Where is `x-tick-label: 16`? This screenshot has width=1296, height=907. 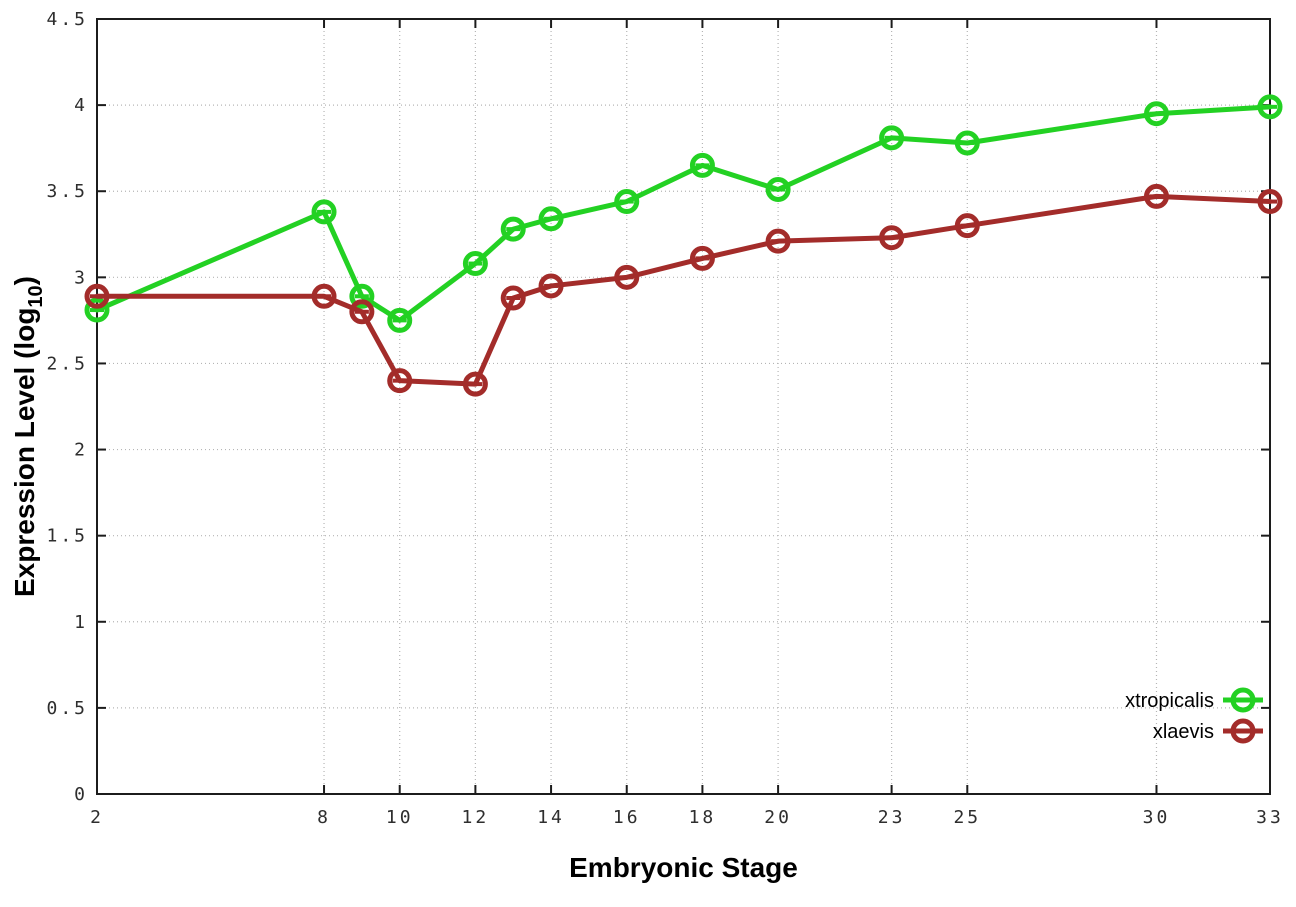
x-tick-label: 16 is located at coordinates (627, 817).